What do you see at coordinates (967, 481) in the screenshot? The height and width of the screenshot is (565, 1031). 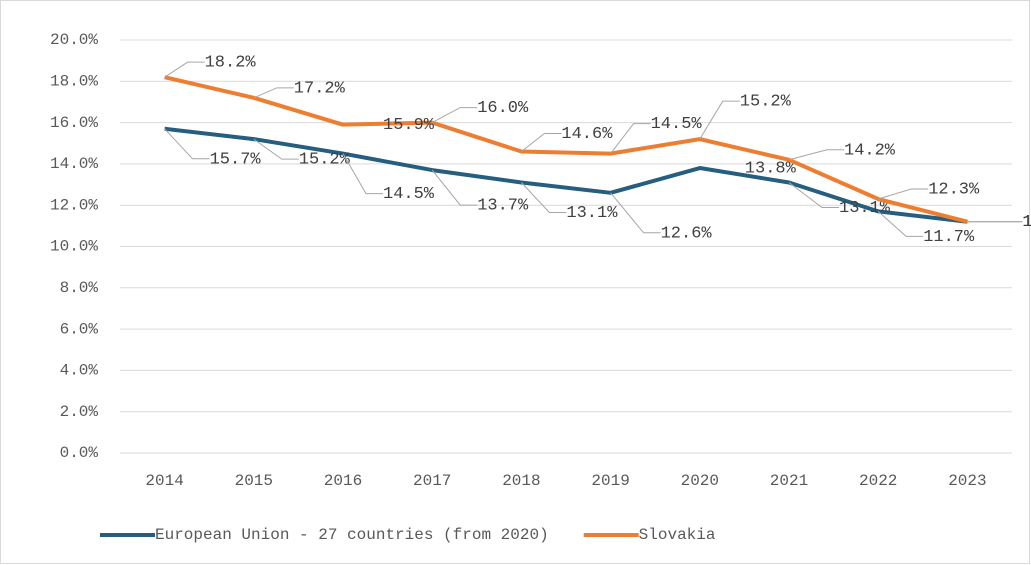 I see `x-tick-label: 2023` at bounding box center [967, 481].